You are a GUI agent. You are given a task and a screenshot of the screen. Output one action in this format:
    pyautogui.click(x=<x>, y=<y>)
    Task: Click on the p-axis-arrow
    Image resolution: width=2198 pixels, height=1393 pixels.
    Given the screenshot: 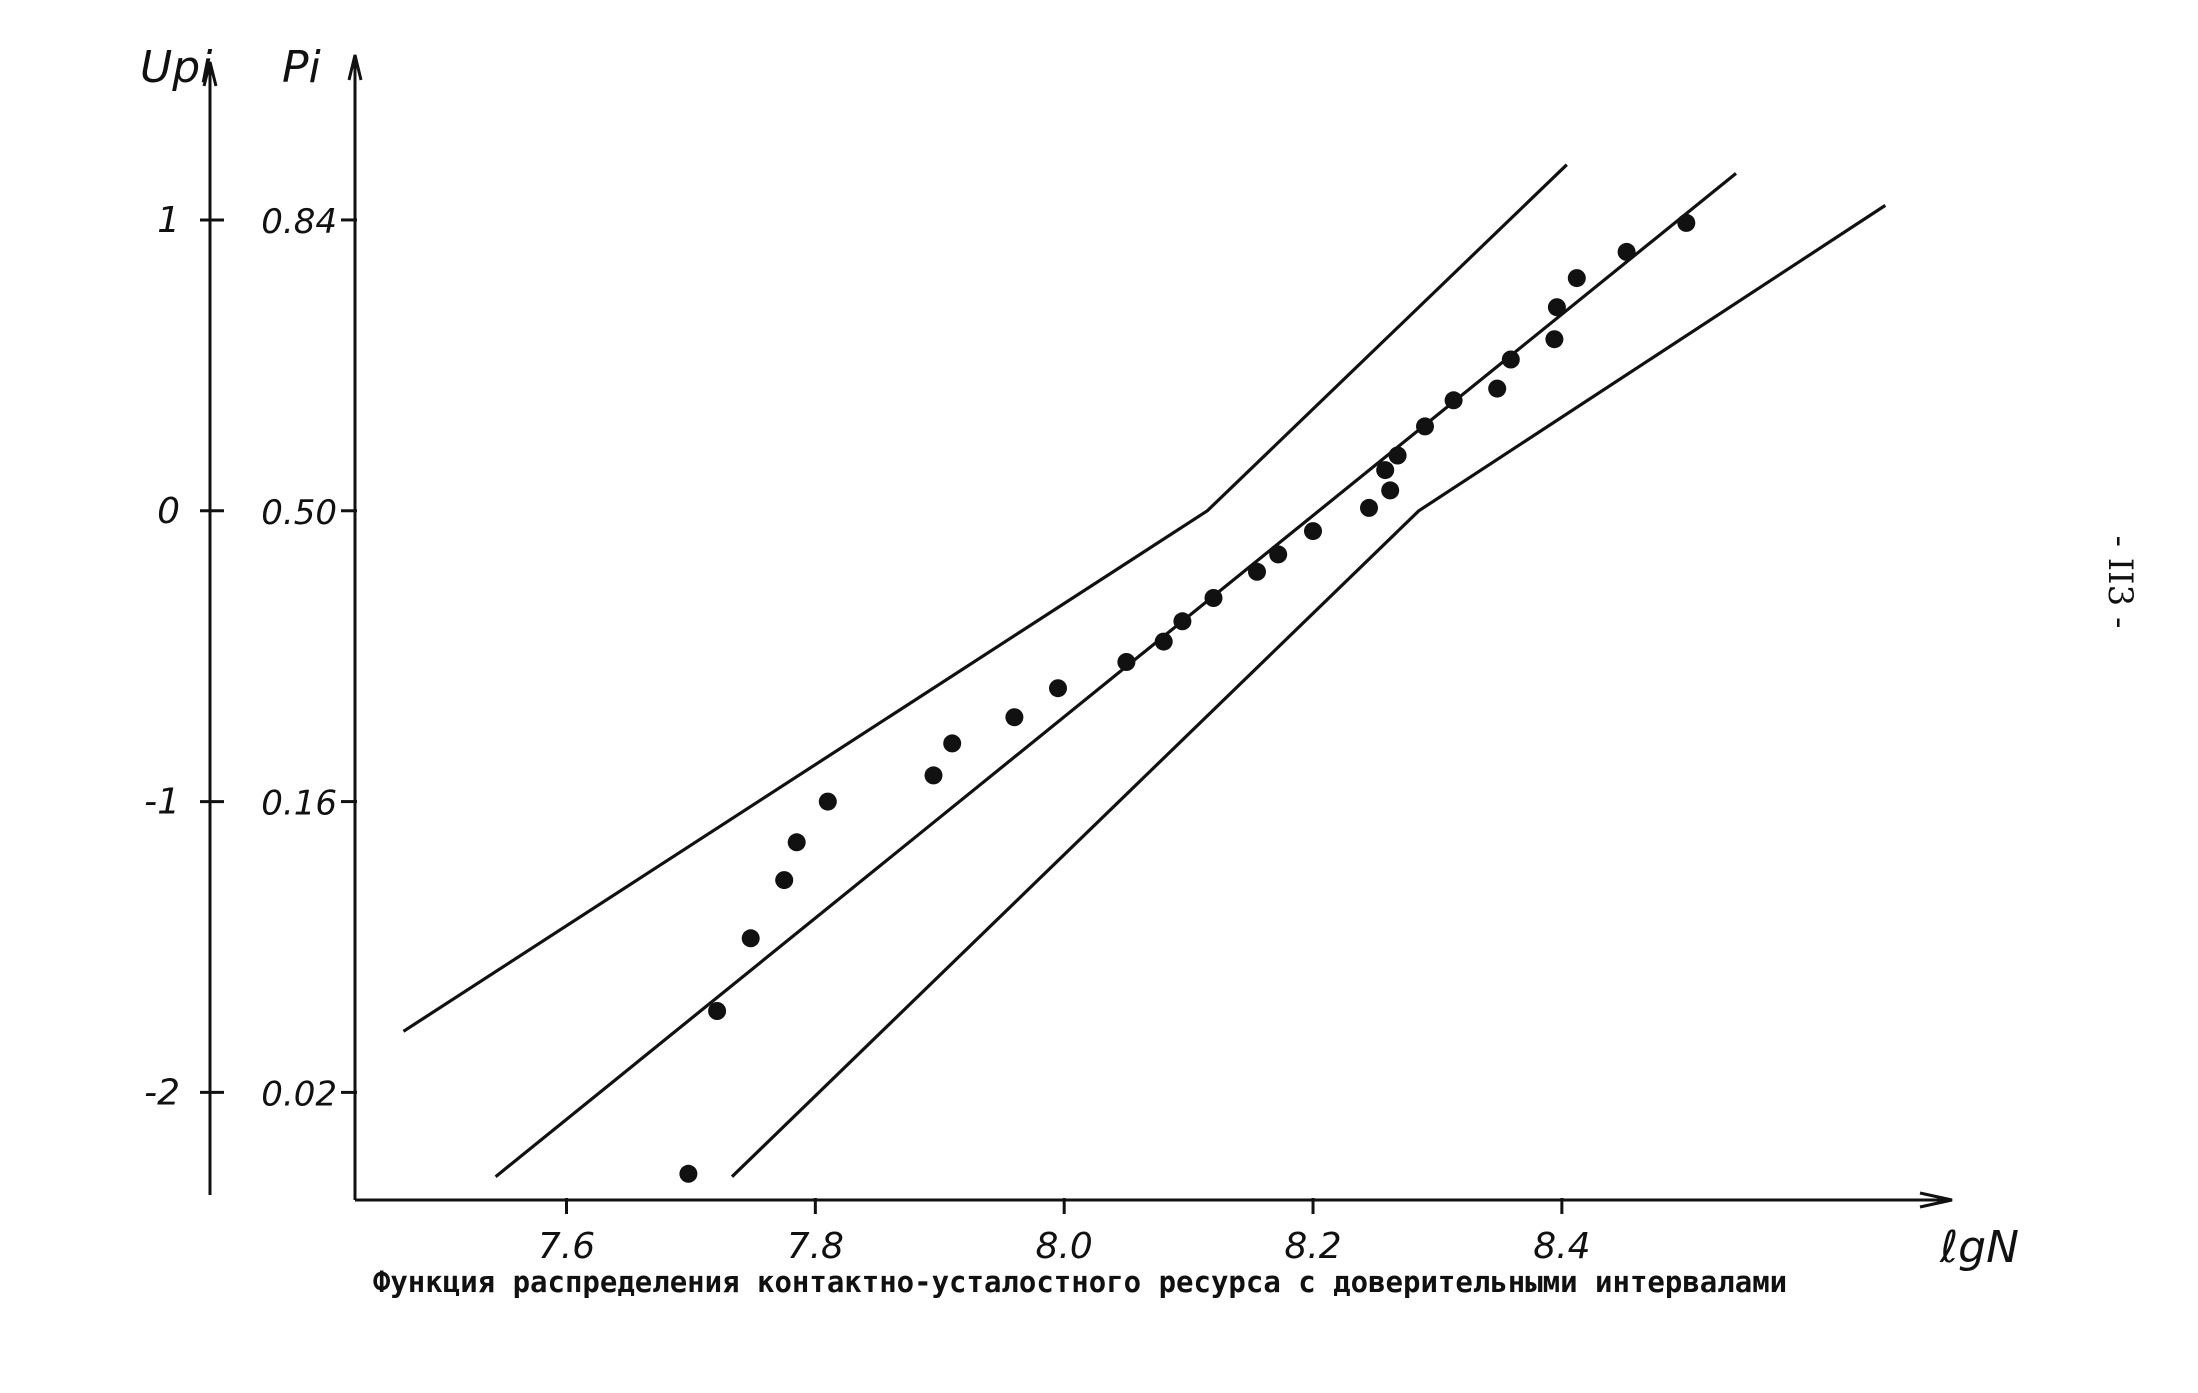 What is the action you would take?
    pyautogui.click(x=355, y=67)
    